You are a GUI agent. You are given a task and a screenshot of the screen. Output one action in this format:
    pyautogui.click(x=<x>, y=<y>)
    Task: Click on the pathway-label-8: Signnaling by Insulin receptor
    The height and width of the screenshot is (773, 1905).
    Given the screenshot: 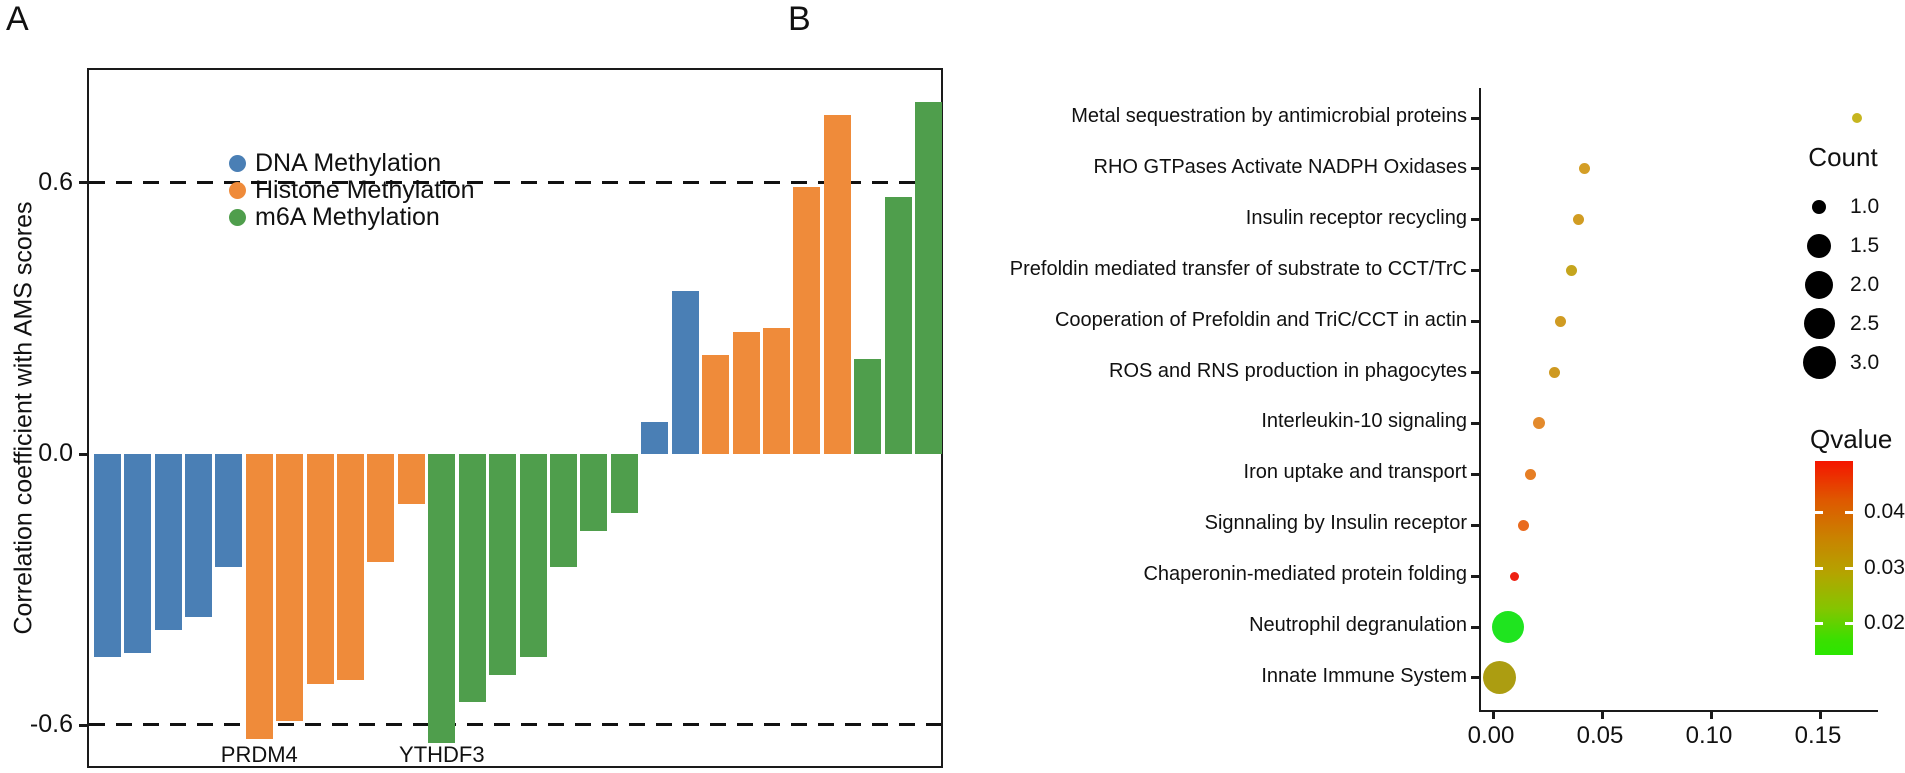 What is the action you would take?
    pyautogui.click(x=1335, y=523)
    